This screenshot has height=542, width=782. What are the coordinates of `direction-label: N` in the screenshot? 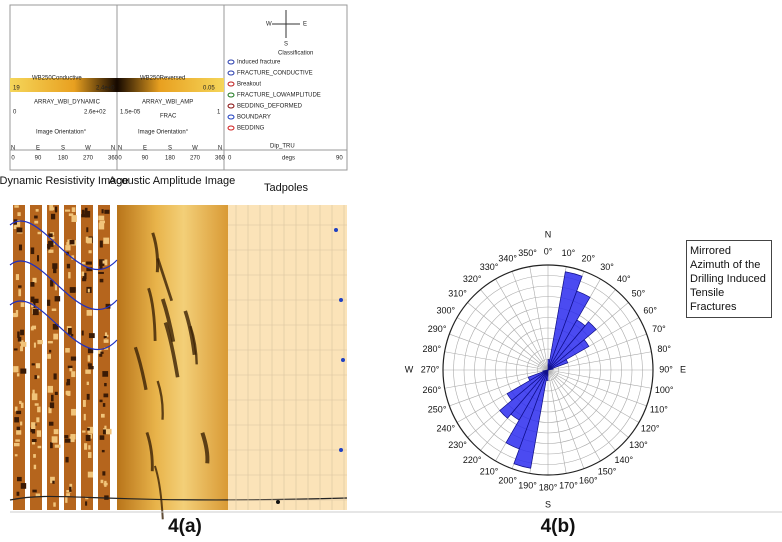 It's located at (548, 234).